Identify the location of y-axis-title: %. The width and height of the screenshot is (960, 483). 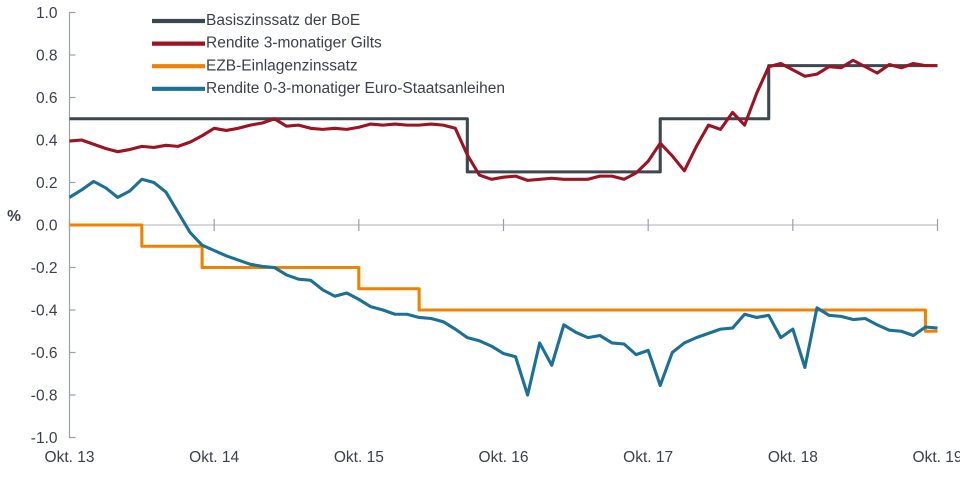
(14, 216).